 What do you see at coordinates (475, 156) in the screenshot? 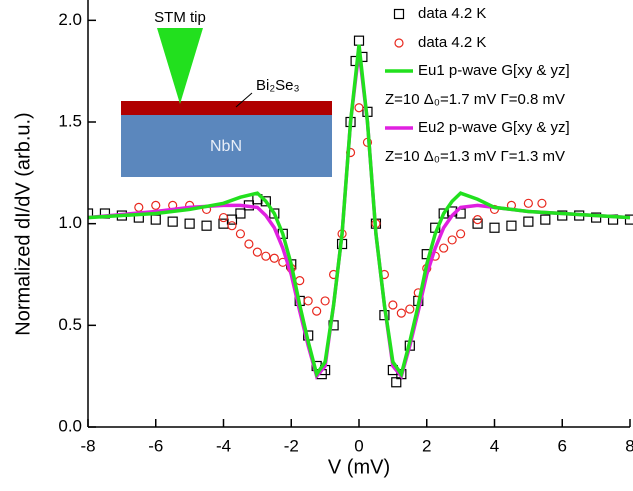
I see `annotation: Z=10 Δ₀=1.3 mV Γ=1.3 mV` at bounding box center [475, 156].